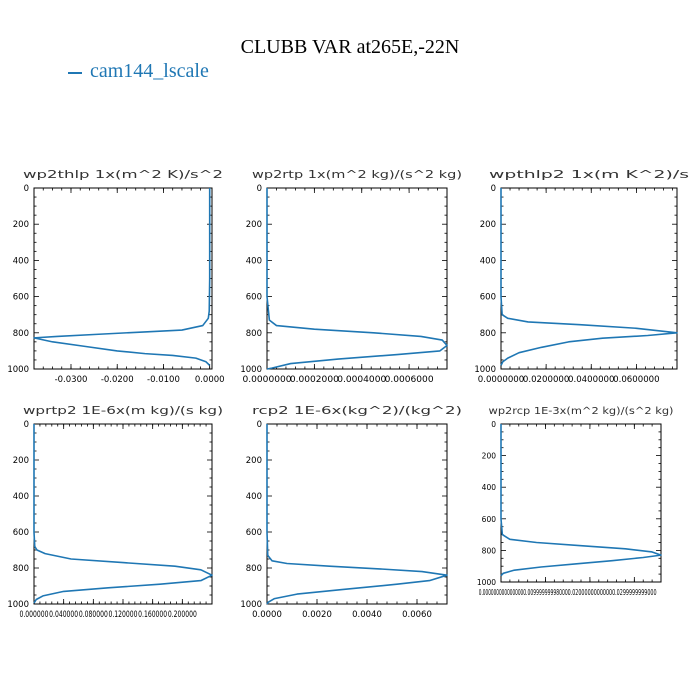  What do you see at coordinates (636, 380) in the screenshot?
I see `x-tick-label: 0.0600000` at bounding box center [636, 380].